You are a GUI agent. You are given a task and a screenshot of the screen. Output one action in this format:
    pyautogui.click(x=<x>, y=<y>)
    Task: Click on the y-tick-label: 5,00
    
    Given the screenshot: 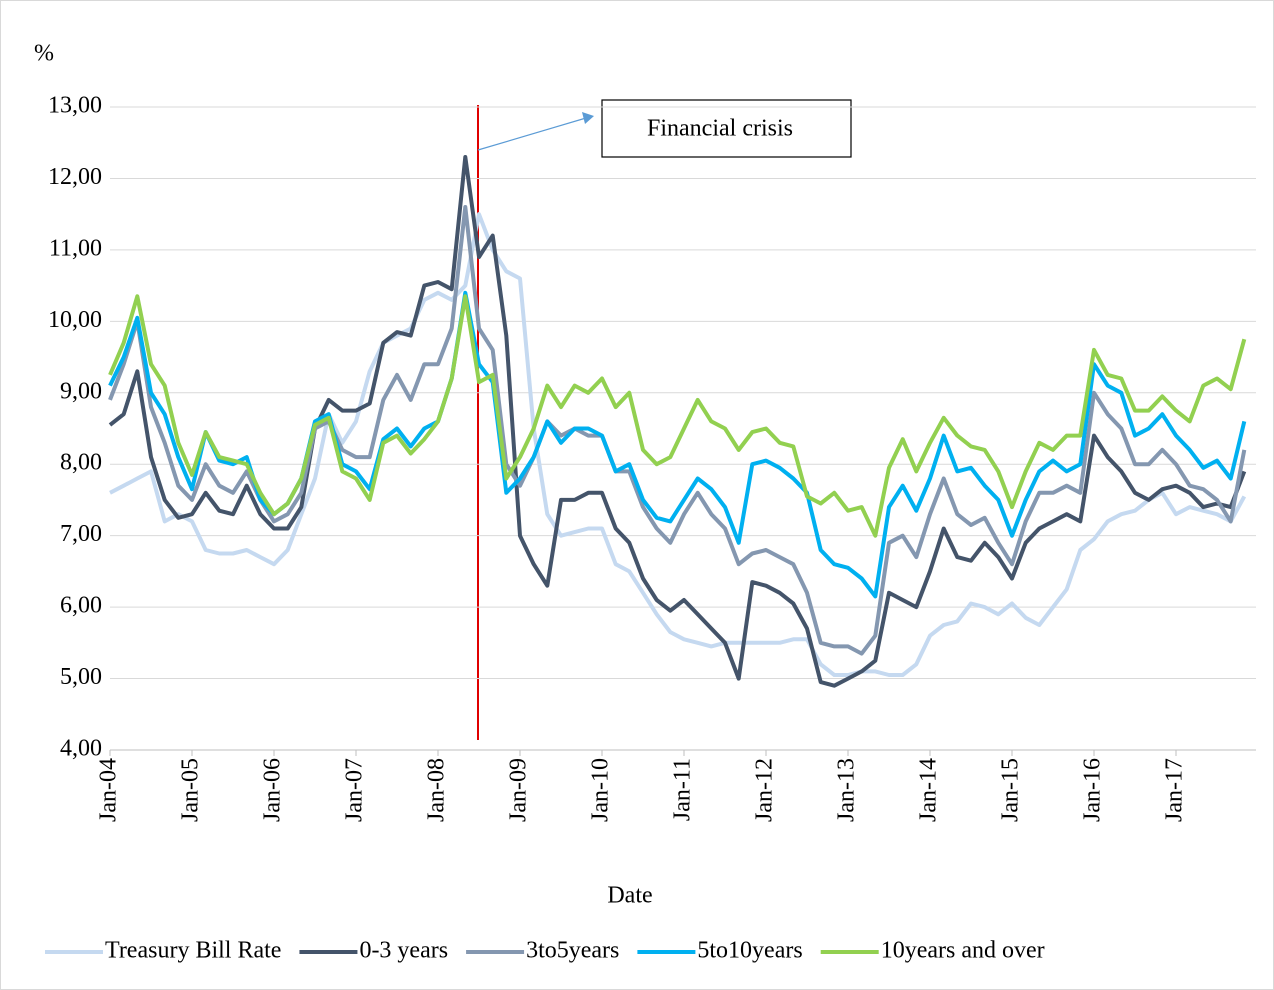 What is the action you would take?
    pyautogui.click(x=81, y=677)
    